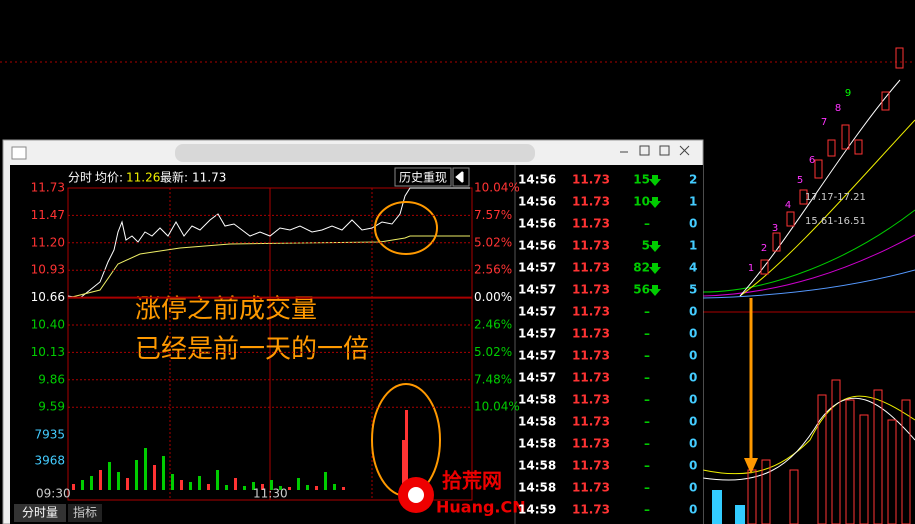 This screenshot has height=524, width=915. I want to click on pct-axis-label: 7.48%, so click(493, 379).